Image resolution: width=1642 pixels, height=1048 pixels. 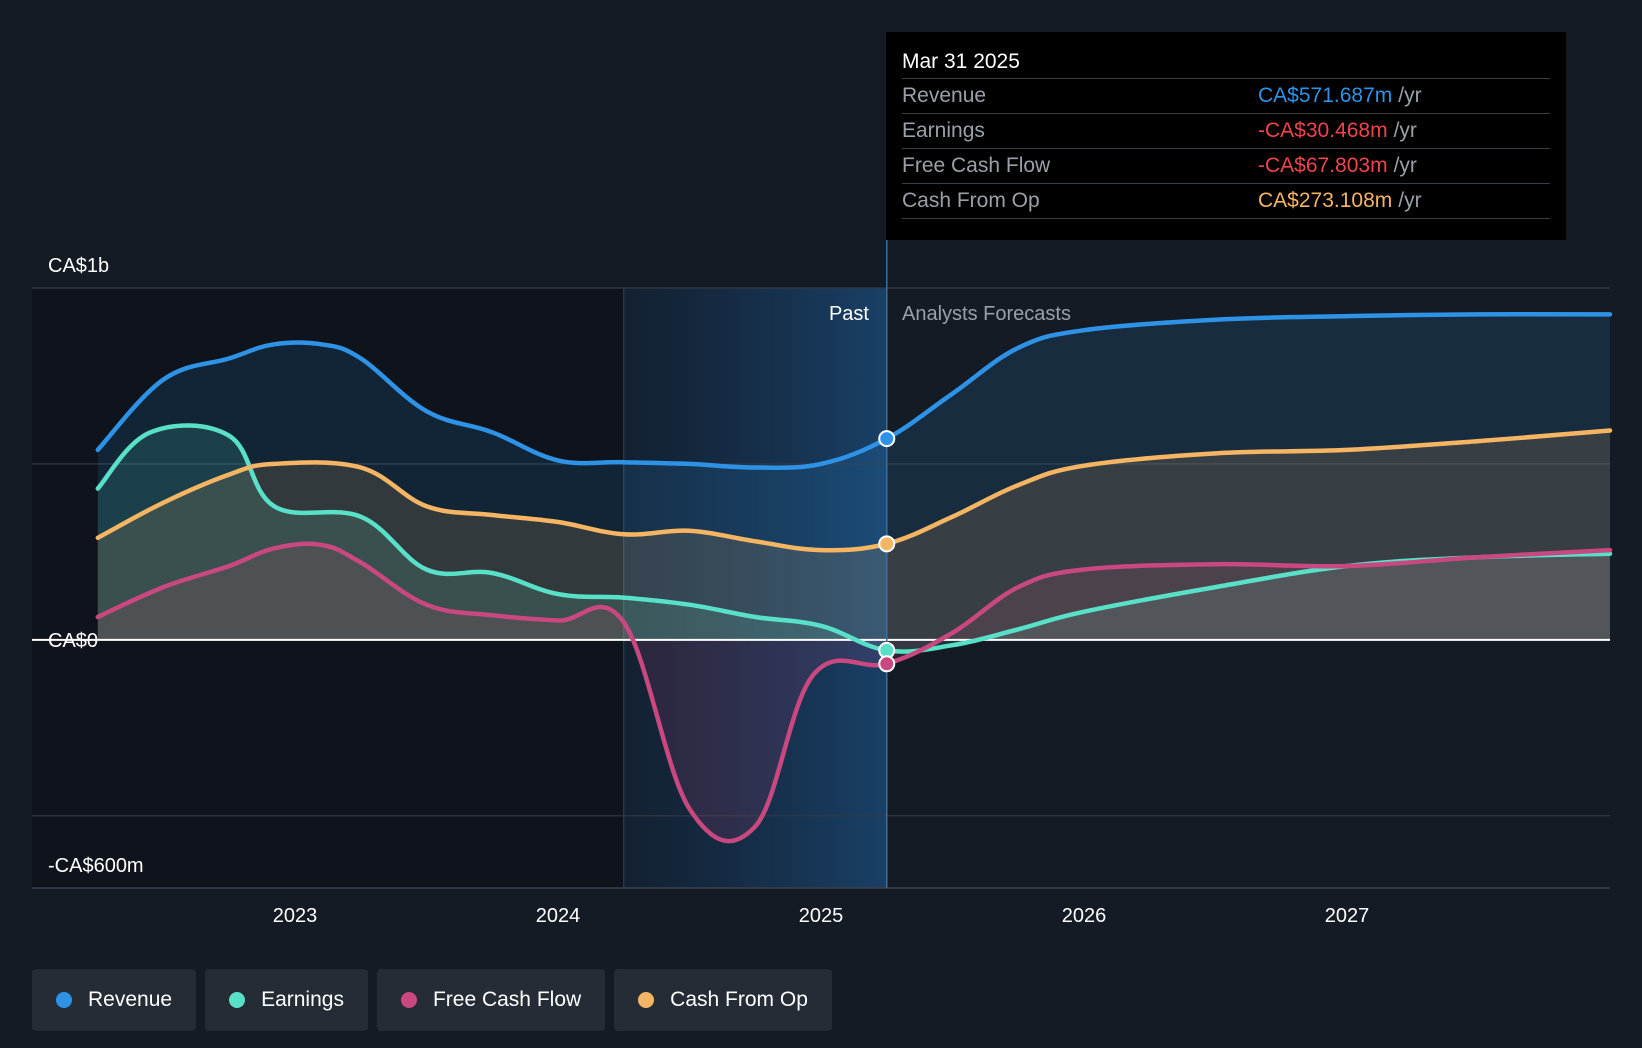 I want to click on legend-item-cash-from-op: Cash From Op, so click(x=723, y=1000).